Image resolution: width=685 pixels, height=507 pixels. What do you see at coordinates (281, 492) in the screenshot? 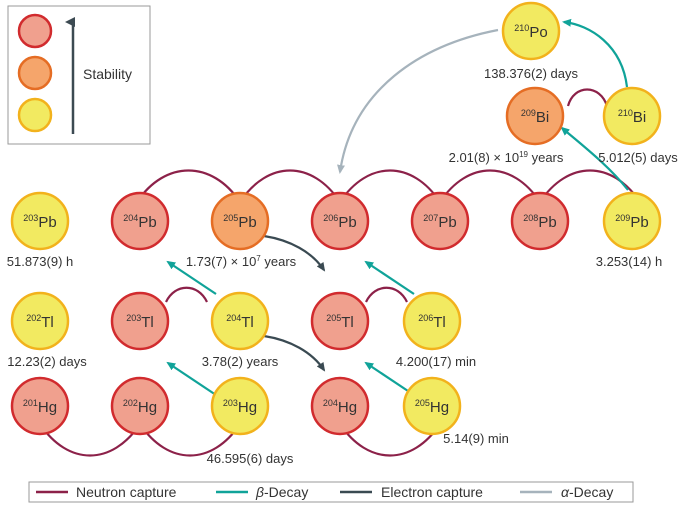
I see `beta-decay-label: β-Decay` at bounding box center [281, 492].